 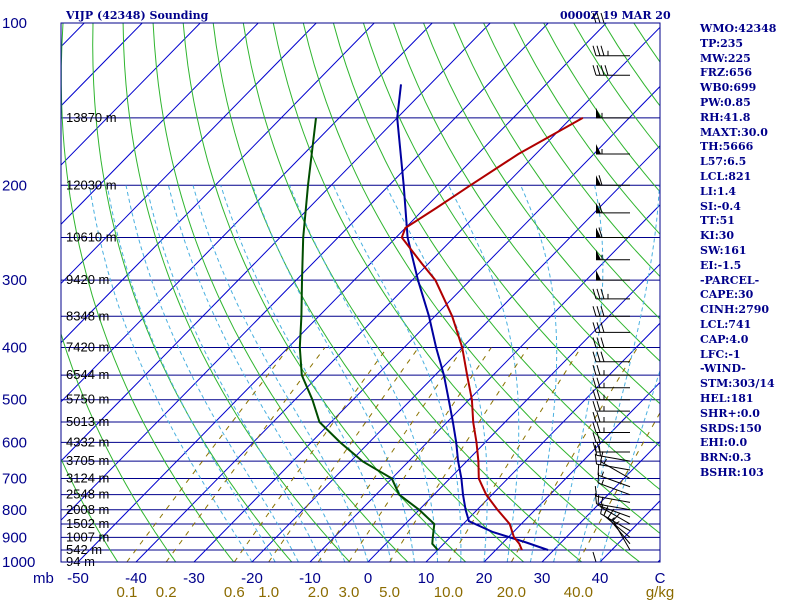 I want to click on height-label: 5013 m, so click(x=87, y=421).